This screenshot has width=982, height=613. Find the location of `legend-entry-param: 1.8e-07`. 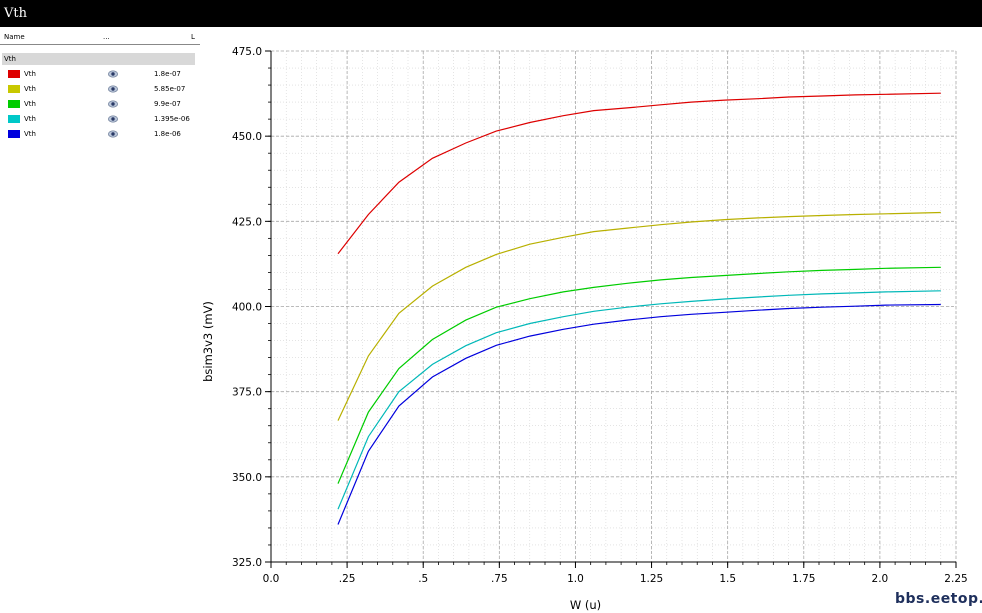

legend-entry-param: 1.8e-07 is located at coordinates (167, 74).